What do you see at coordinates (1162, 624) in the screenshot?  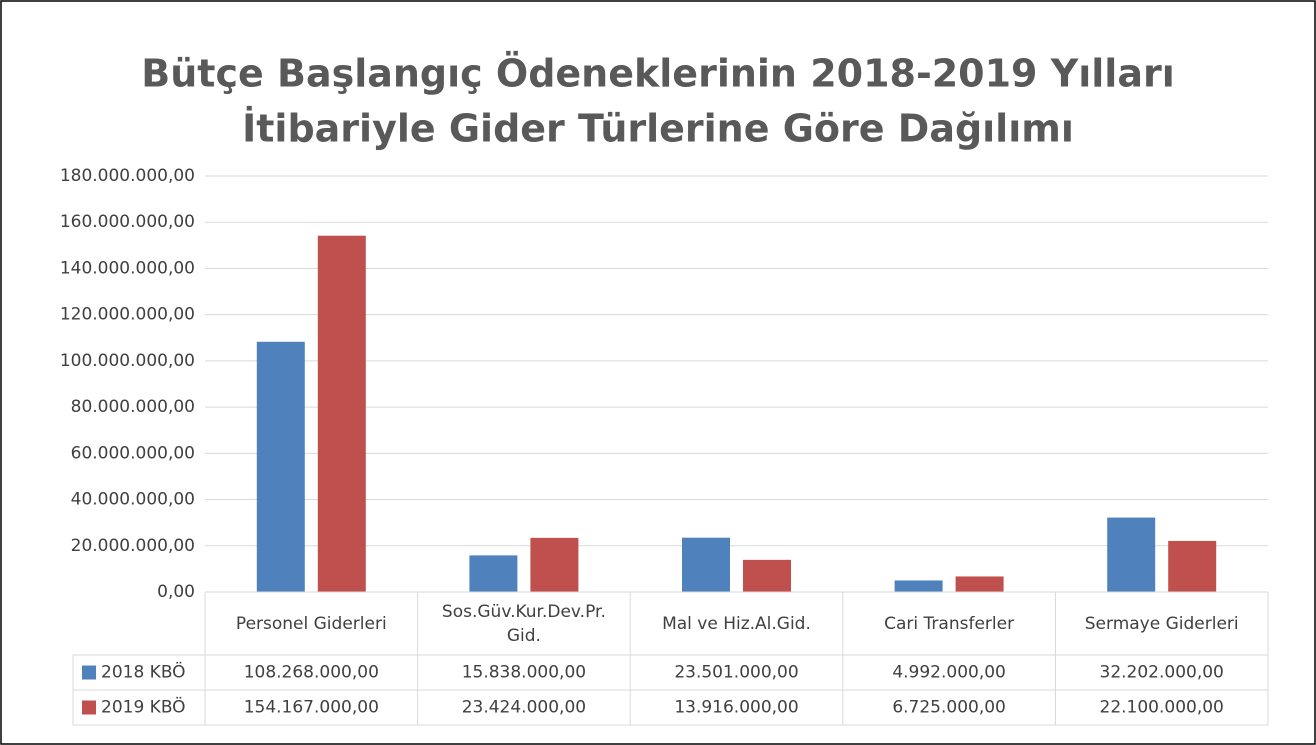 I see `x-tick-label: Sermaye Giderleri` at bounding box center [1162, 624].